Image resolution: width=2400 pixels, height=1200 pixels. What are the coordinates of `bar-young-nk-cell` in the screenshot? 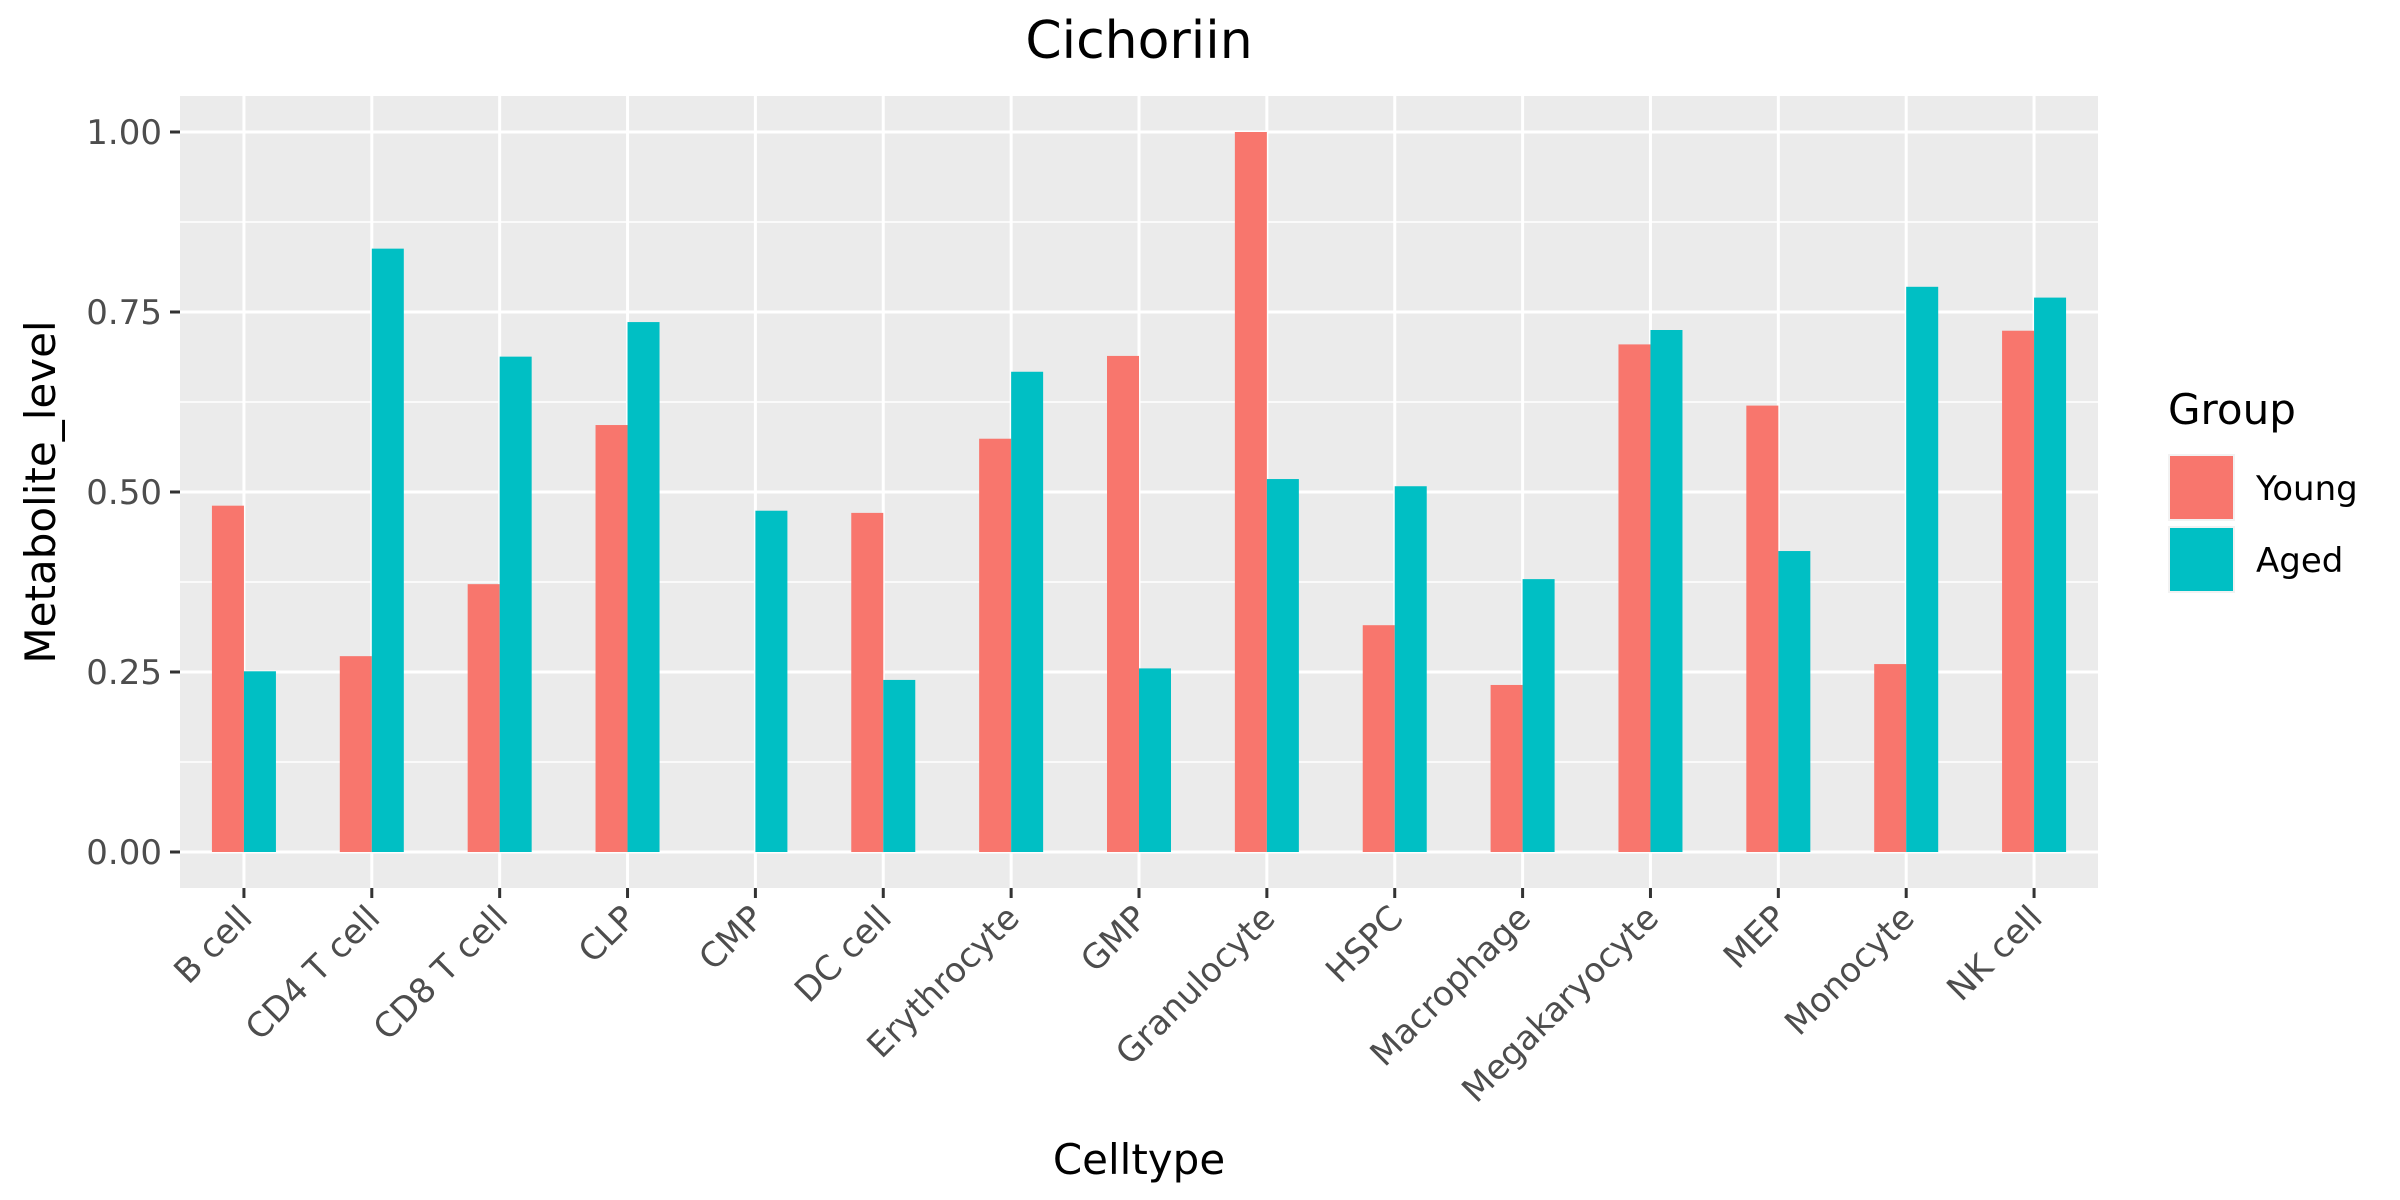 It's located at (2018, 591).